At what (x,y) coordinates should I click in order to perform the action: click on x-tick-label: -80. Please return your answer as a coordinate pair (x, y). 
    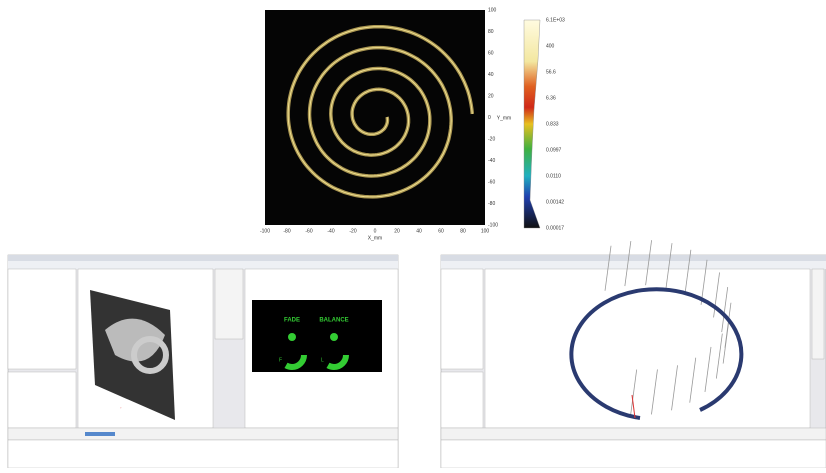
    Looking at the image, I should click on (286, 231).